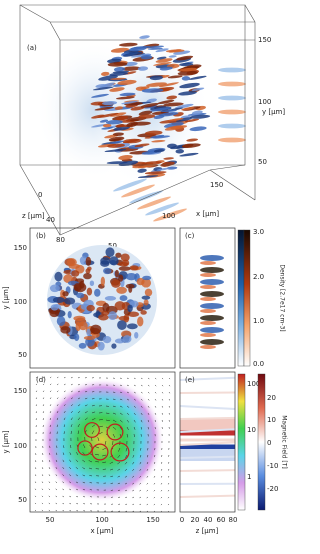  I want to click on x-tick-label: 0, so click(182, 520).